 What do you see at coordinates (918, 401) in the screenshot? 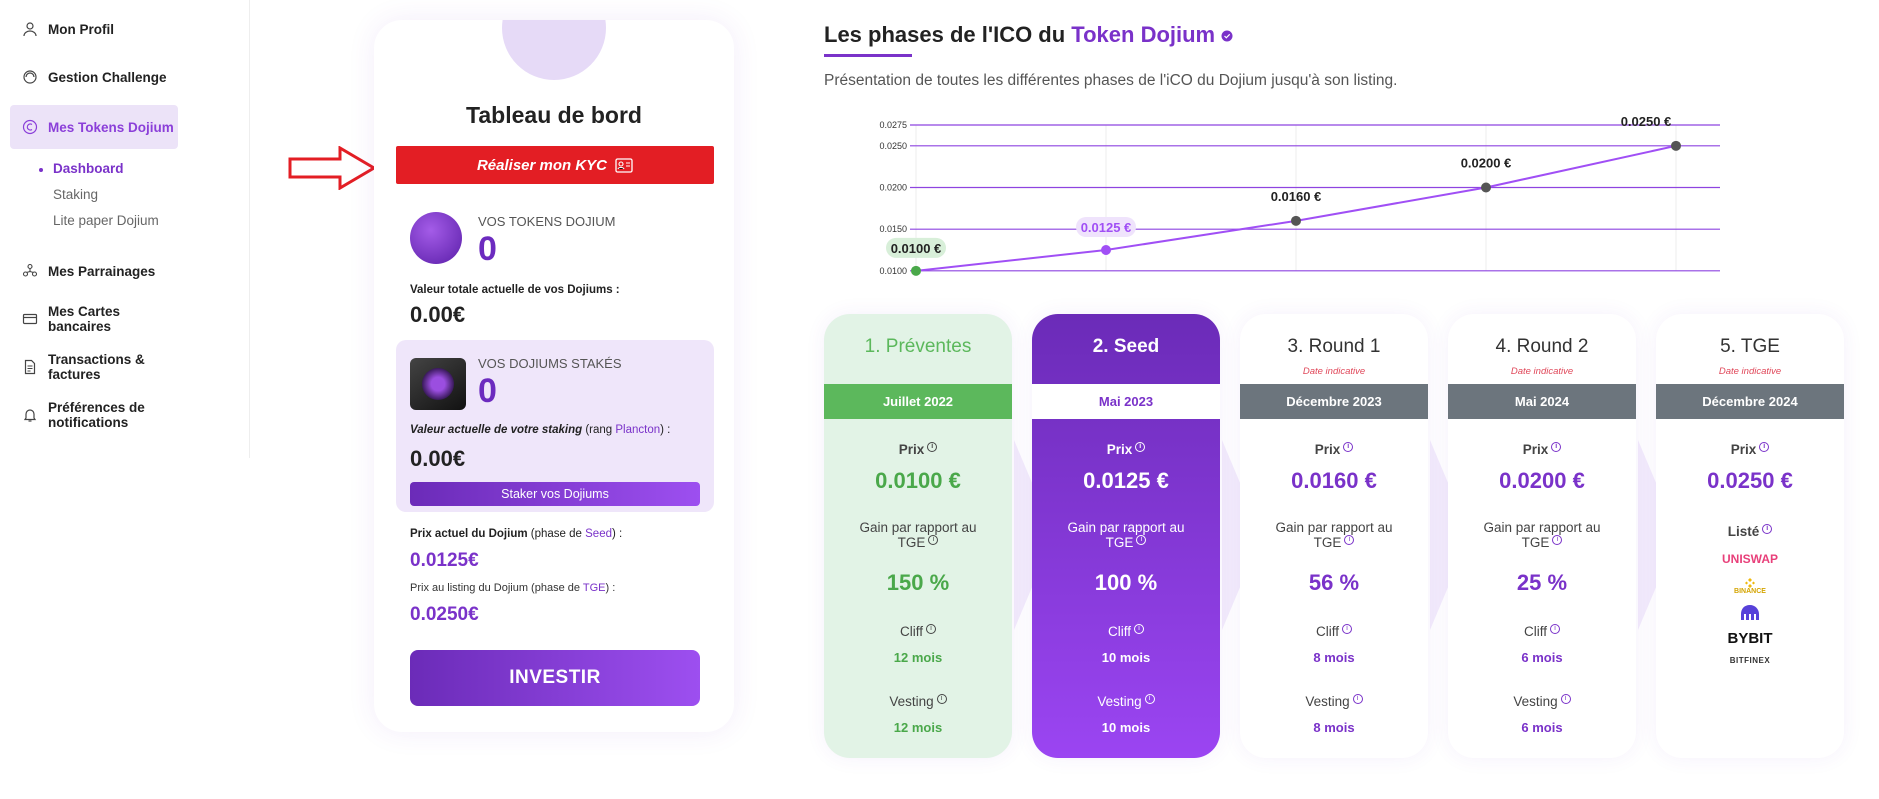
I see `phase-date: Juillet 2022` at bounding box center [918, 401].